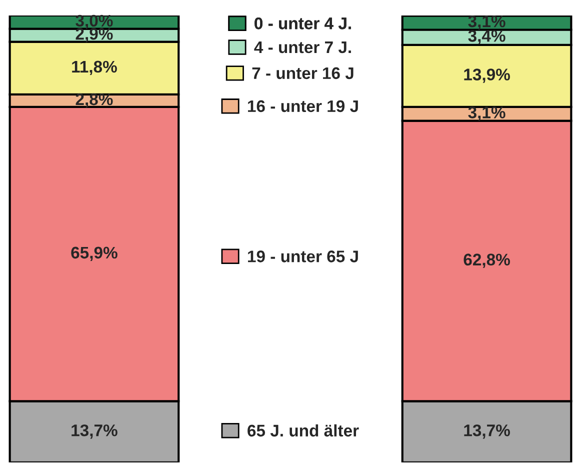 The image size is (581, 468). What do you see at coordinates (302, 23) in the screenshot?
I see `legend-label: 0 - unter 4 J.` at bounding box center [302, 23].